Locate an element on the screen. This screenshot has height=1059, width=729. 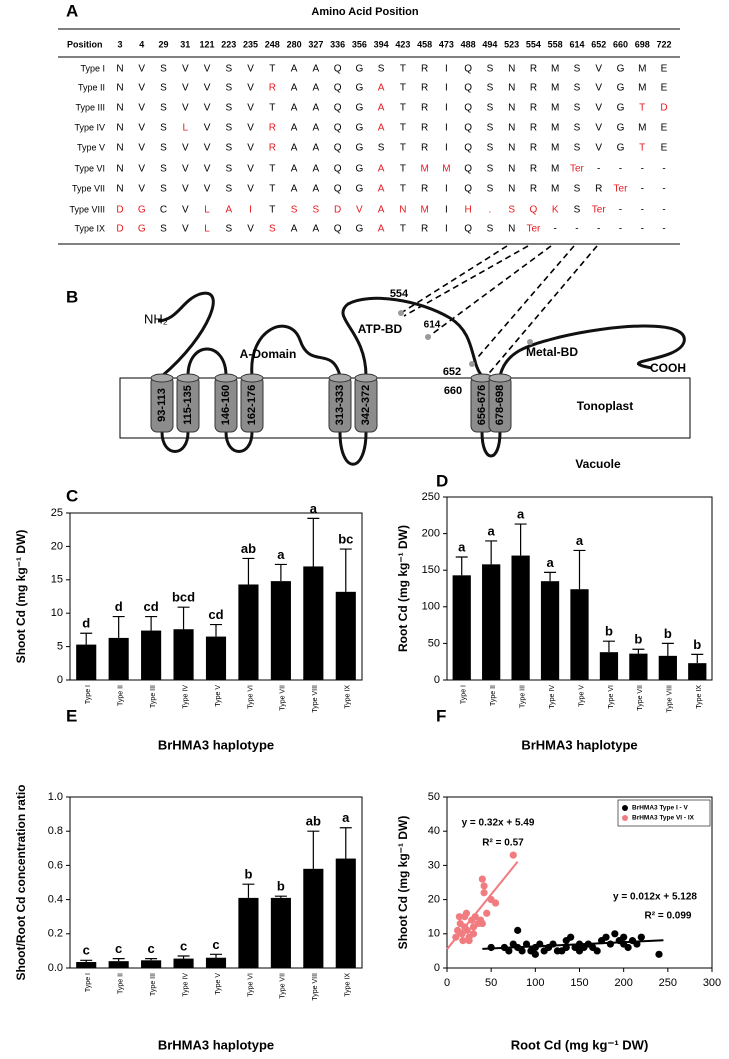
column-header: 327 is located at coordinates (315, 44).